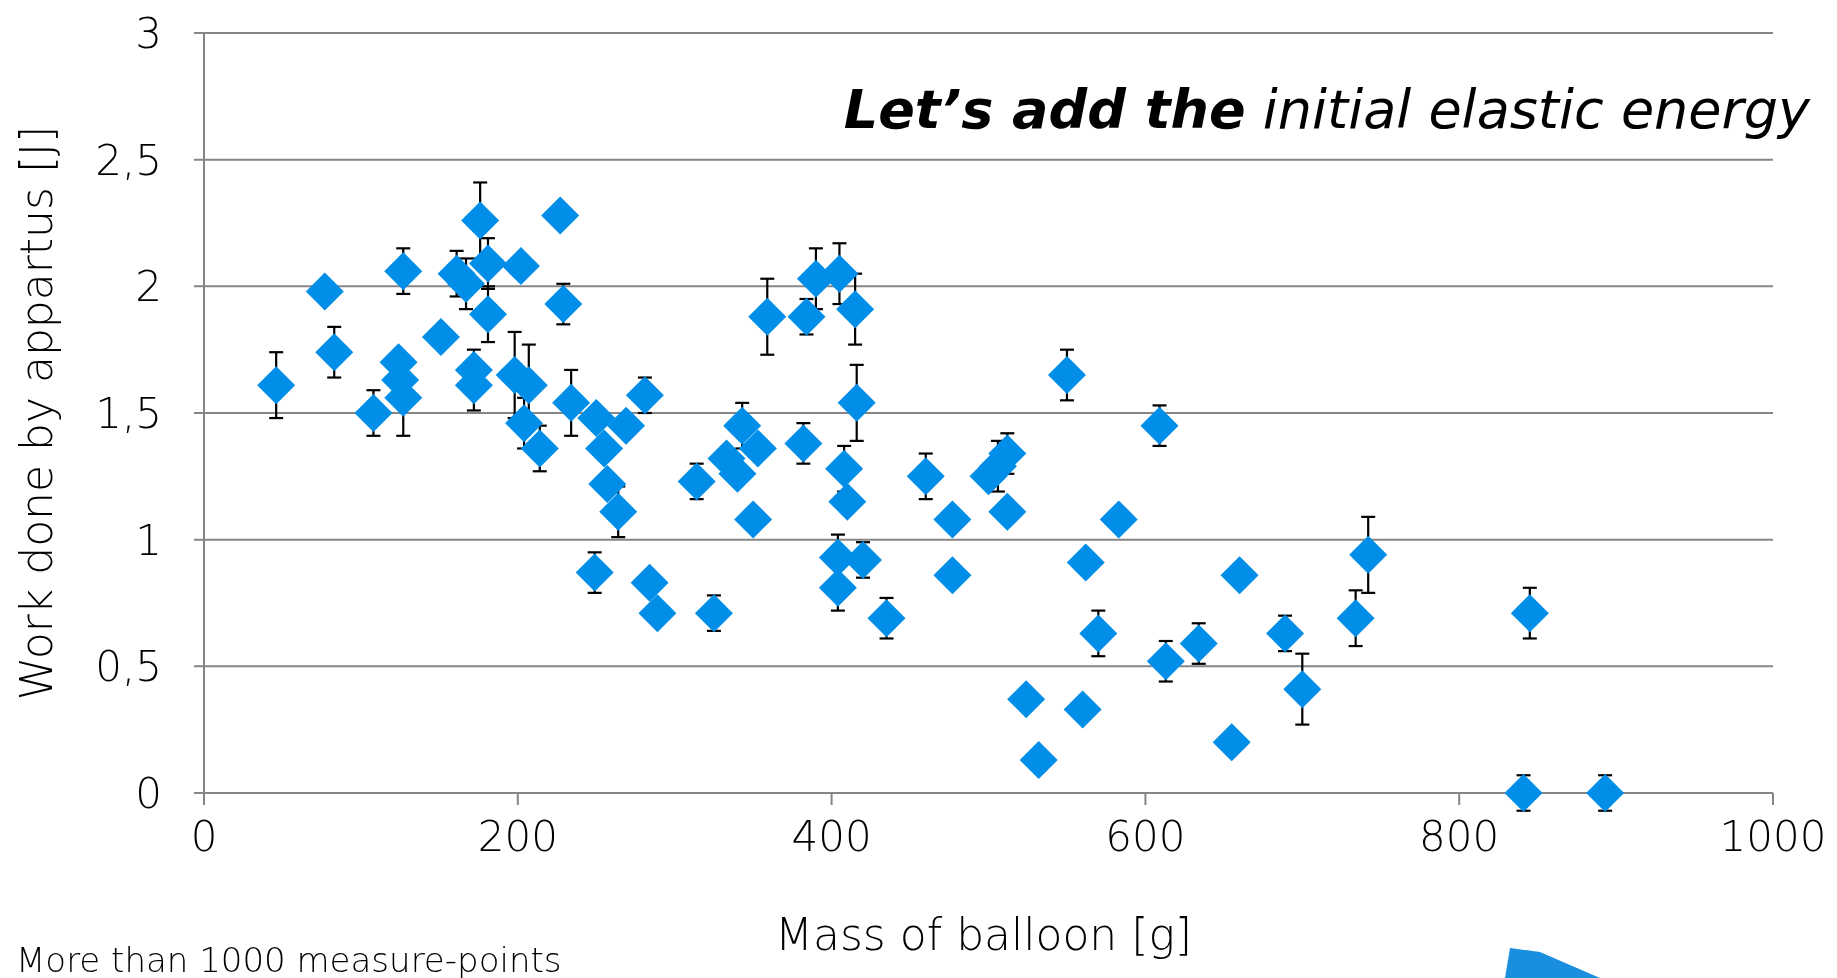 This screenshot has height=978, width=1837. What do you see at coordinates (831, 836) in the screenshot?
I see `x-tick-label: 400` at bounding box center [831, 836].